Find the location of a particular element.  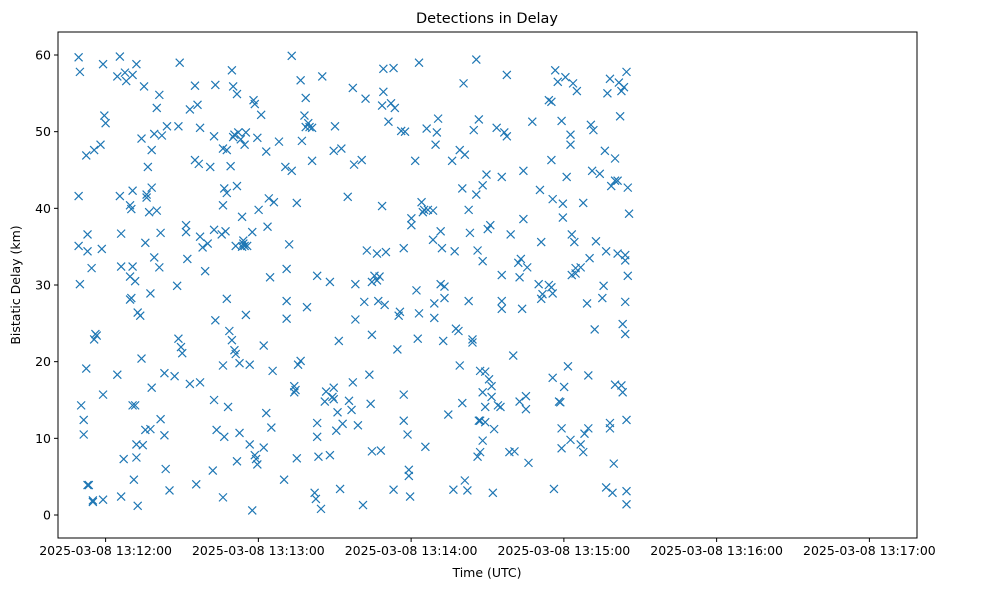

y-tick-label: 30 is located at coordinates (43, 285).